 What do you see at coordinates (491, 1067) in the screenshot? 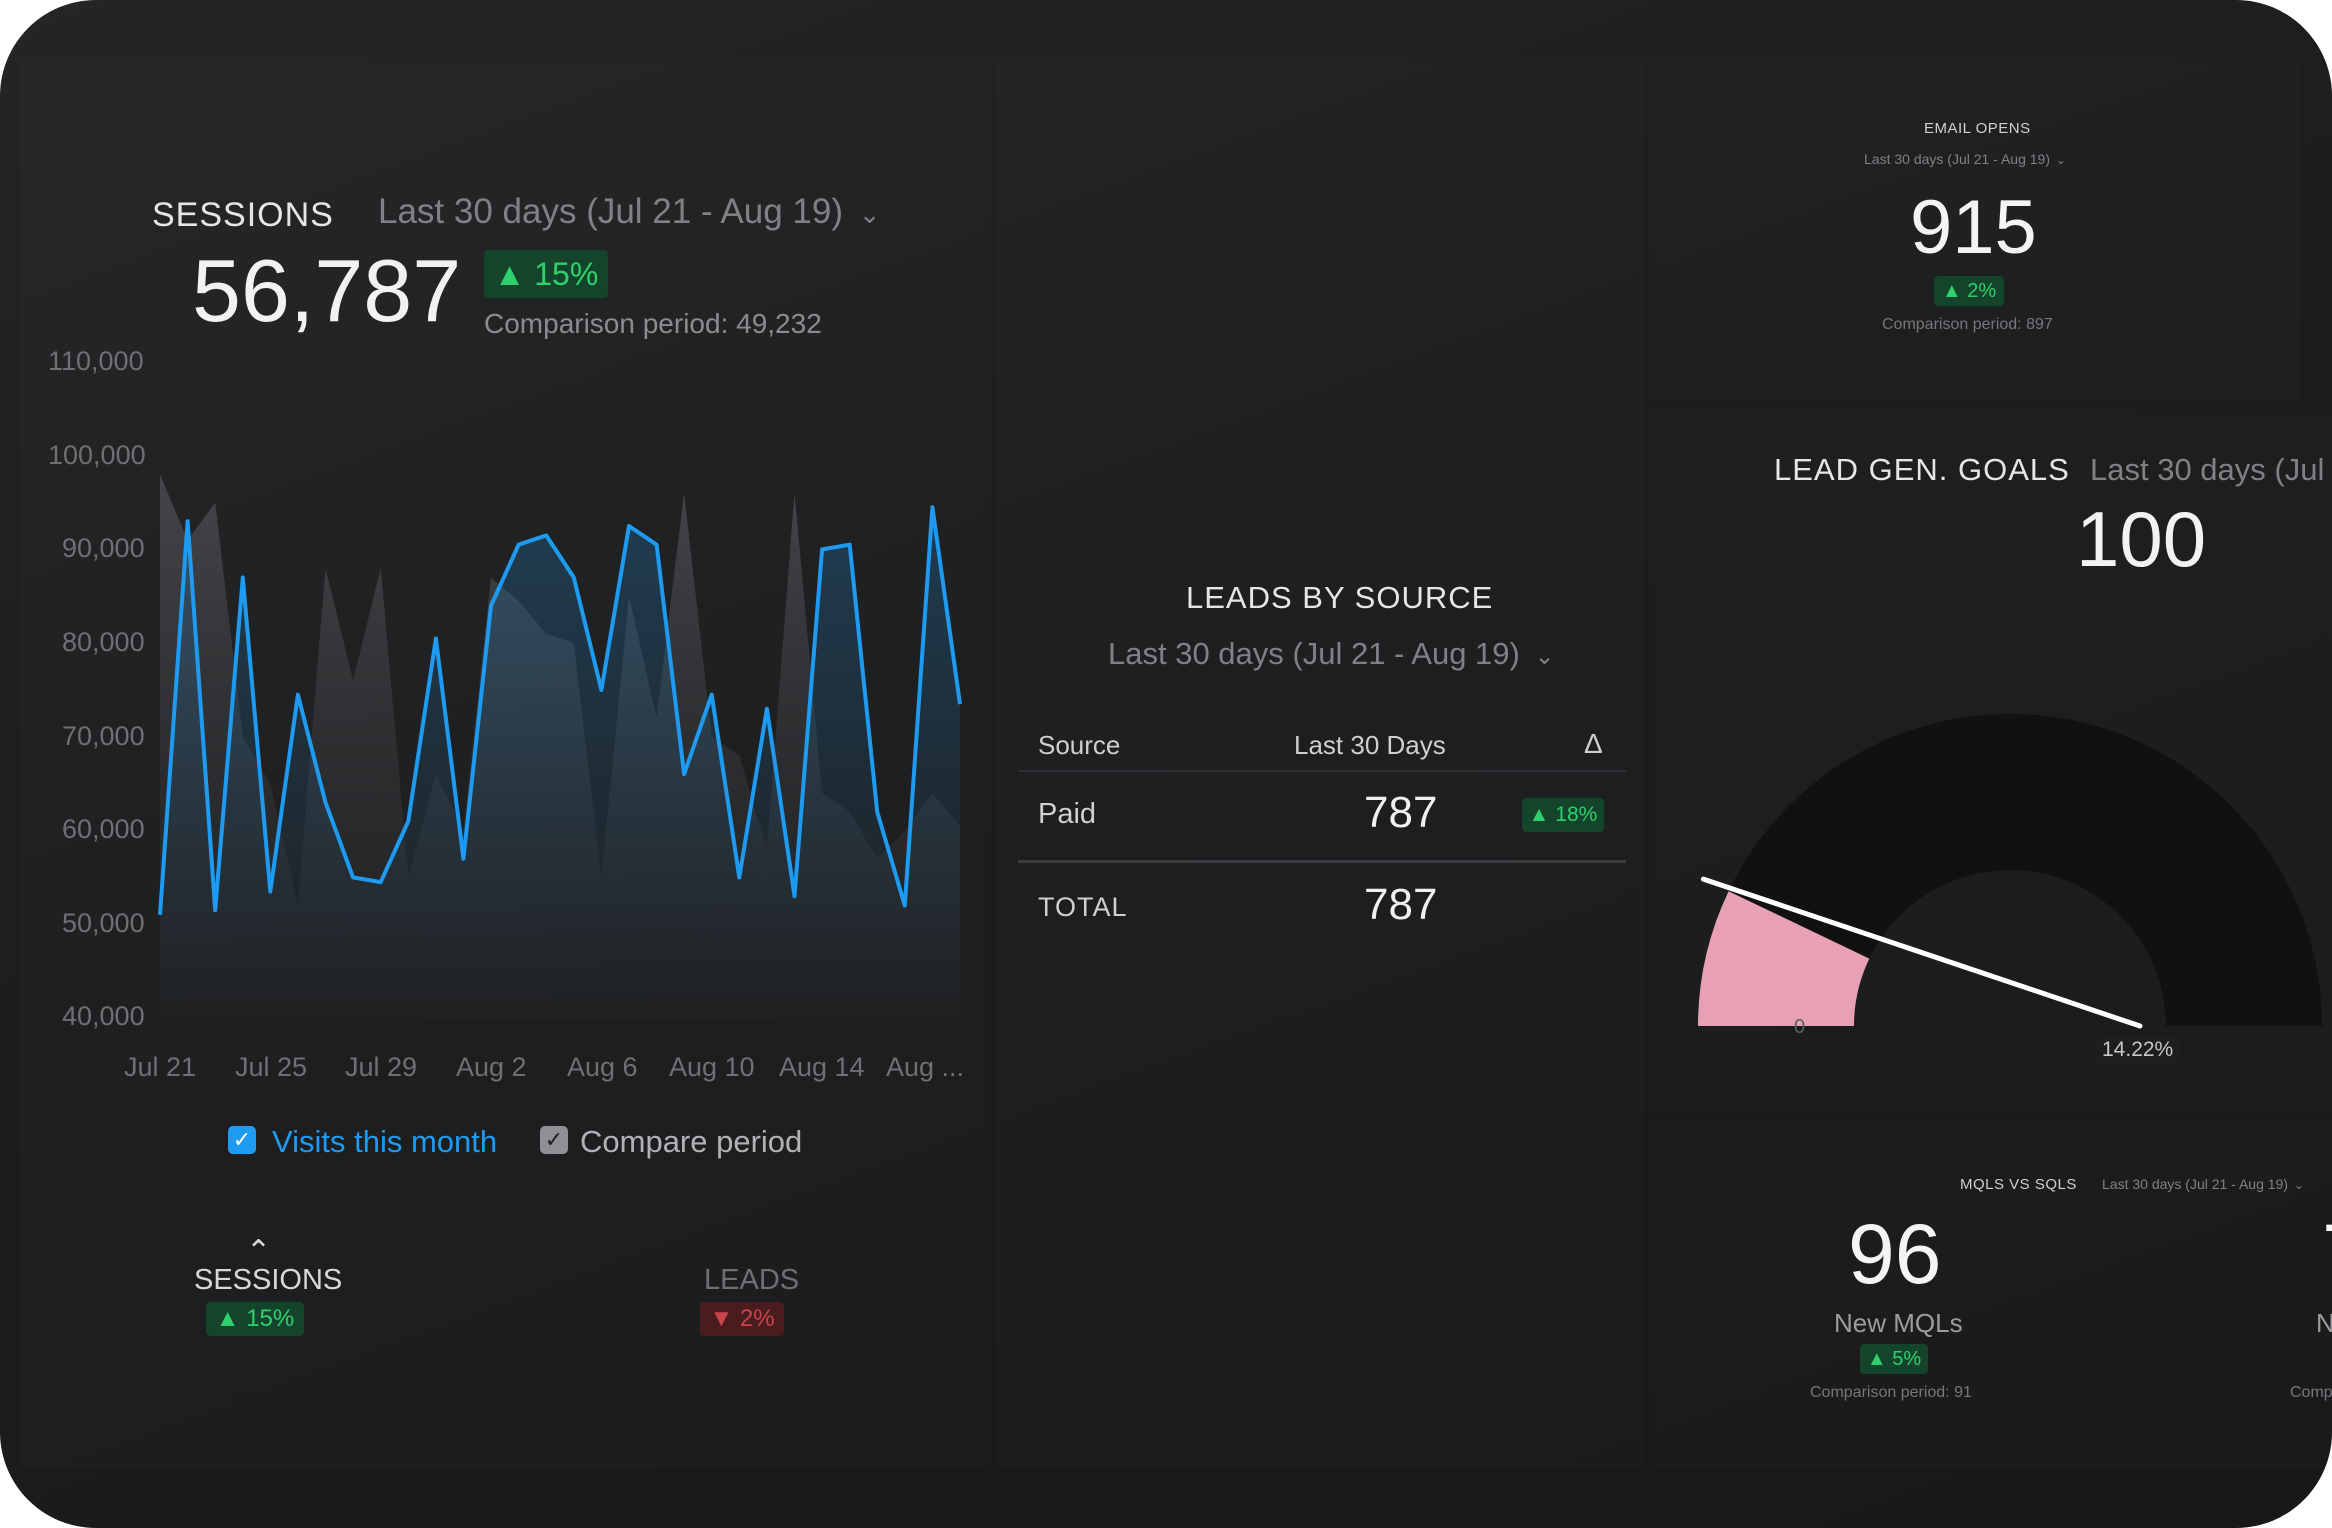
I see `x-tick-label: Aug 2` at bounding box center [491, 1067].